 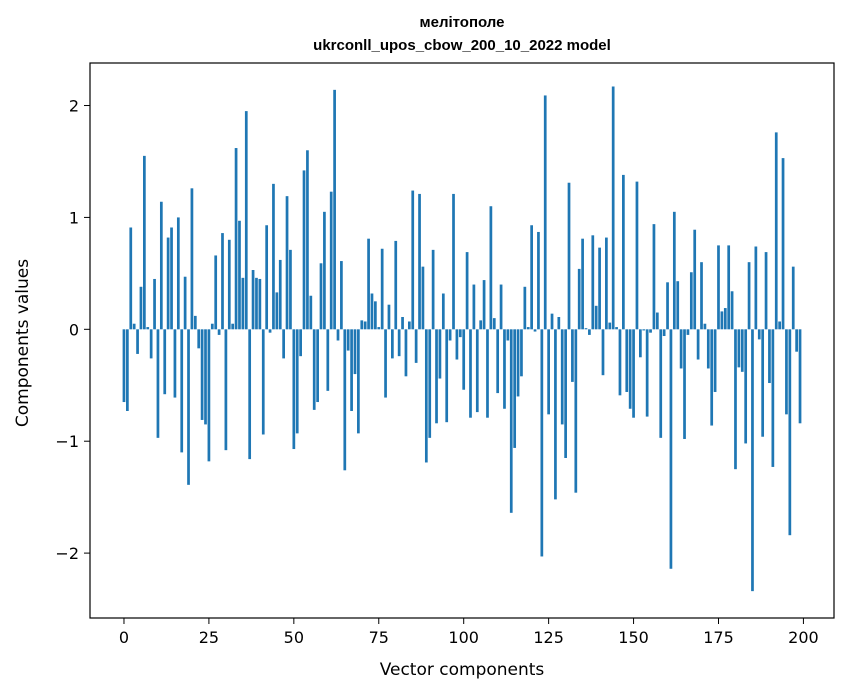 What do you see at coordinates (462, 45) in the screenshot?
I see `chart-subtitle: ukrconll_upos_cbow_200_10_2022 model` at bounding box center [462, 45].